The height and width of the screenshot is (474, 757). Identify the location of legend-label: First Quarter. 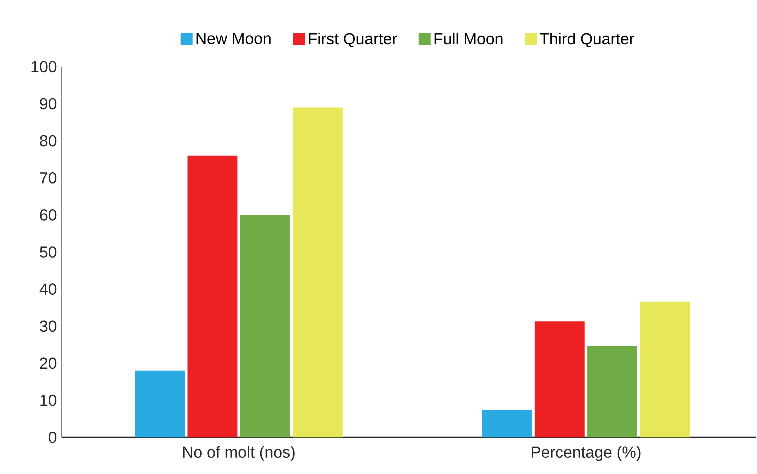
(353, 40).